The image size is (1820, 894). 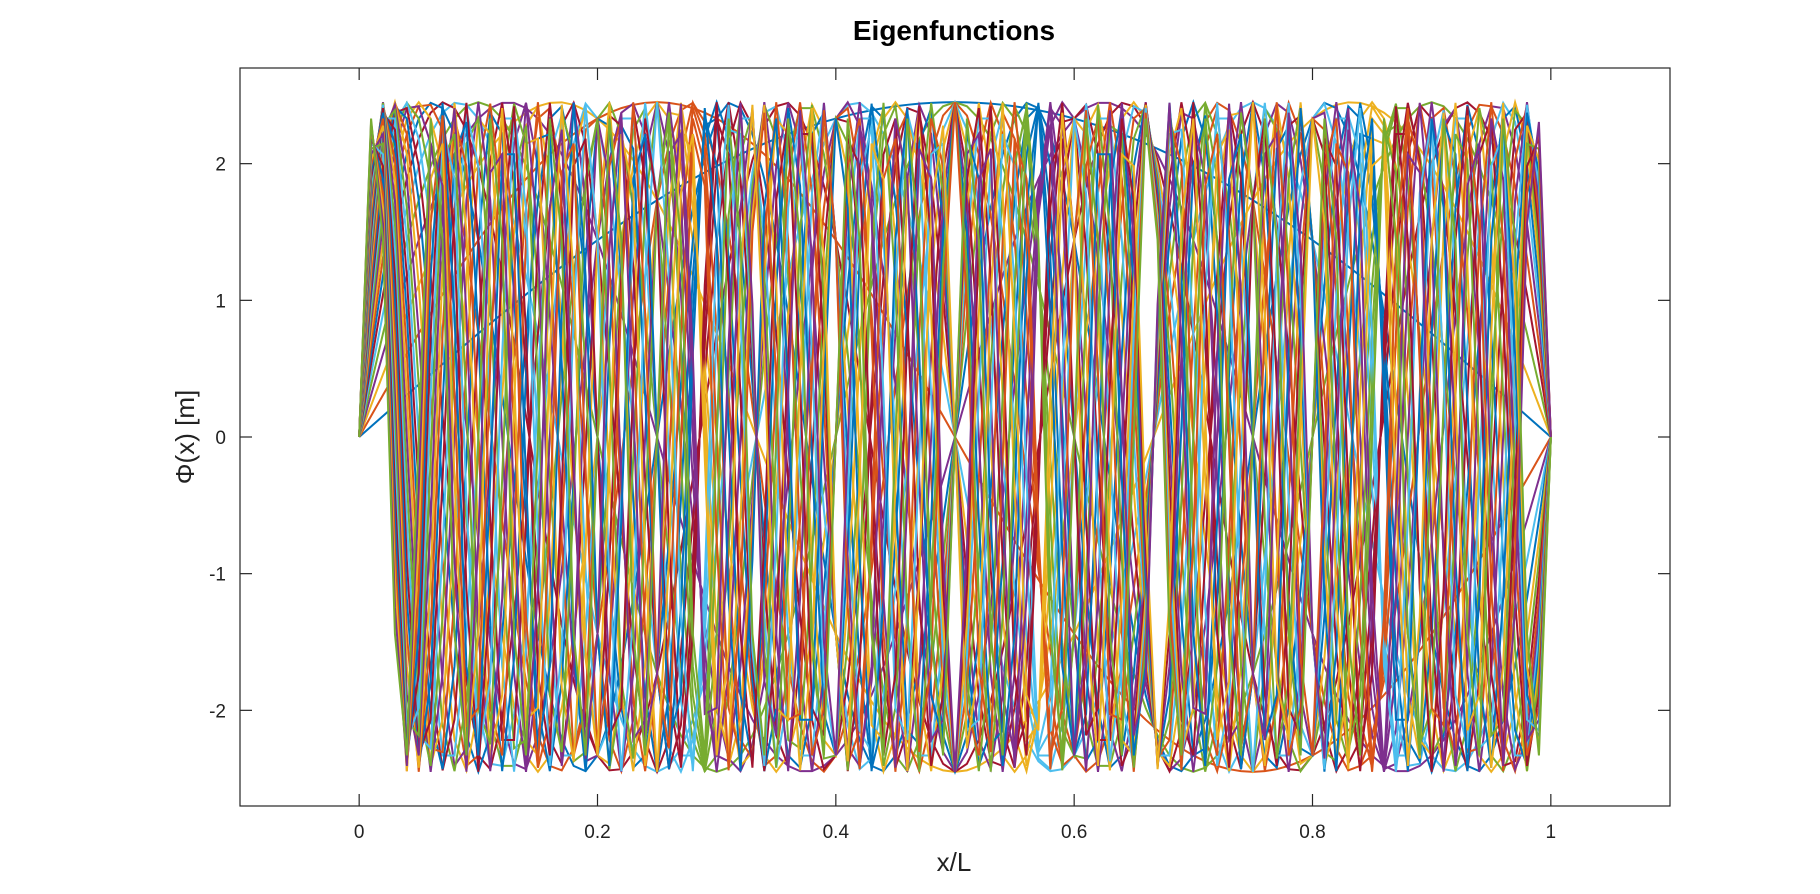 I want to click on y-tick-label: -2, so click(x=217, y=711).